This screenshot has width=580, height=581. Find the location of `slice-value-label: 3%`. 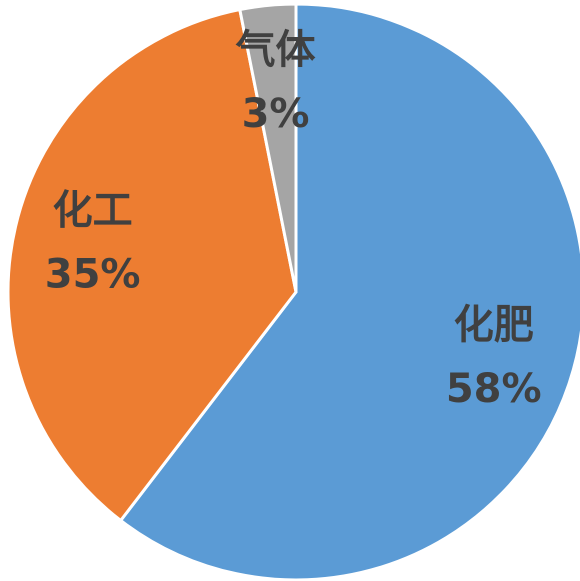

slice-value-label: 3% is located at coordinates (276, 114).